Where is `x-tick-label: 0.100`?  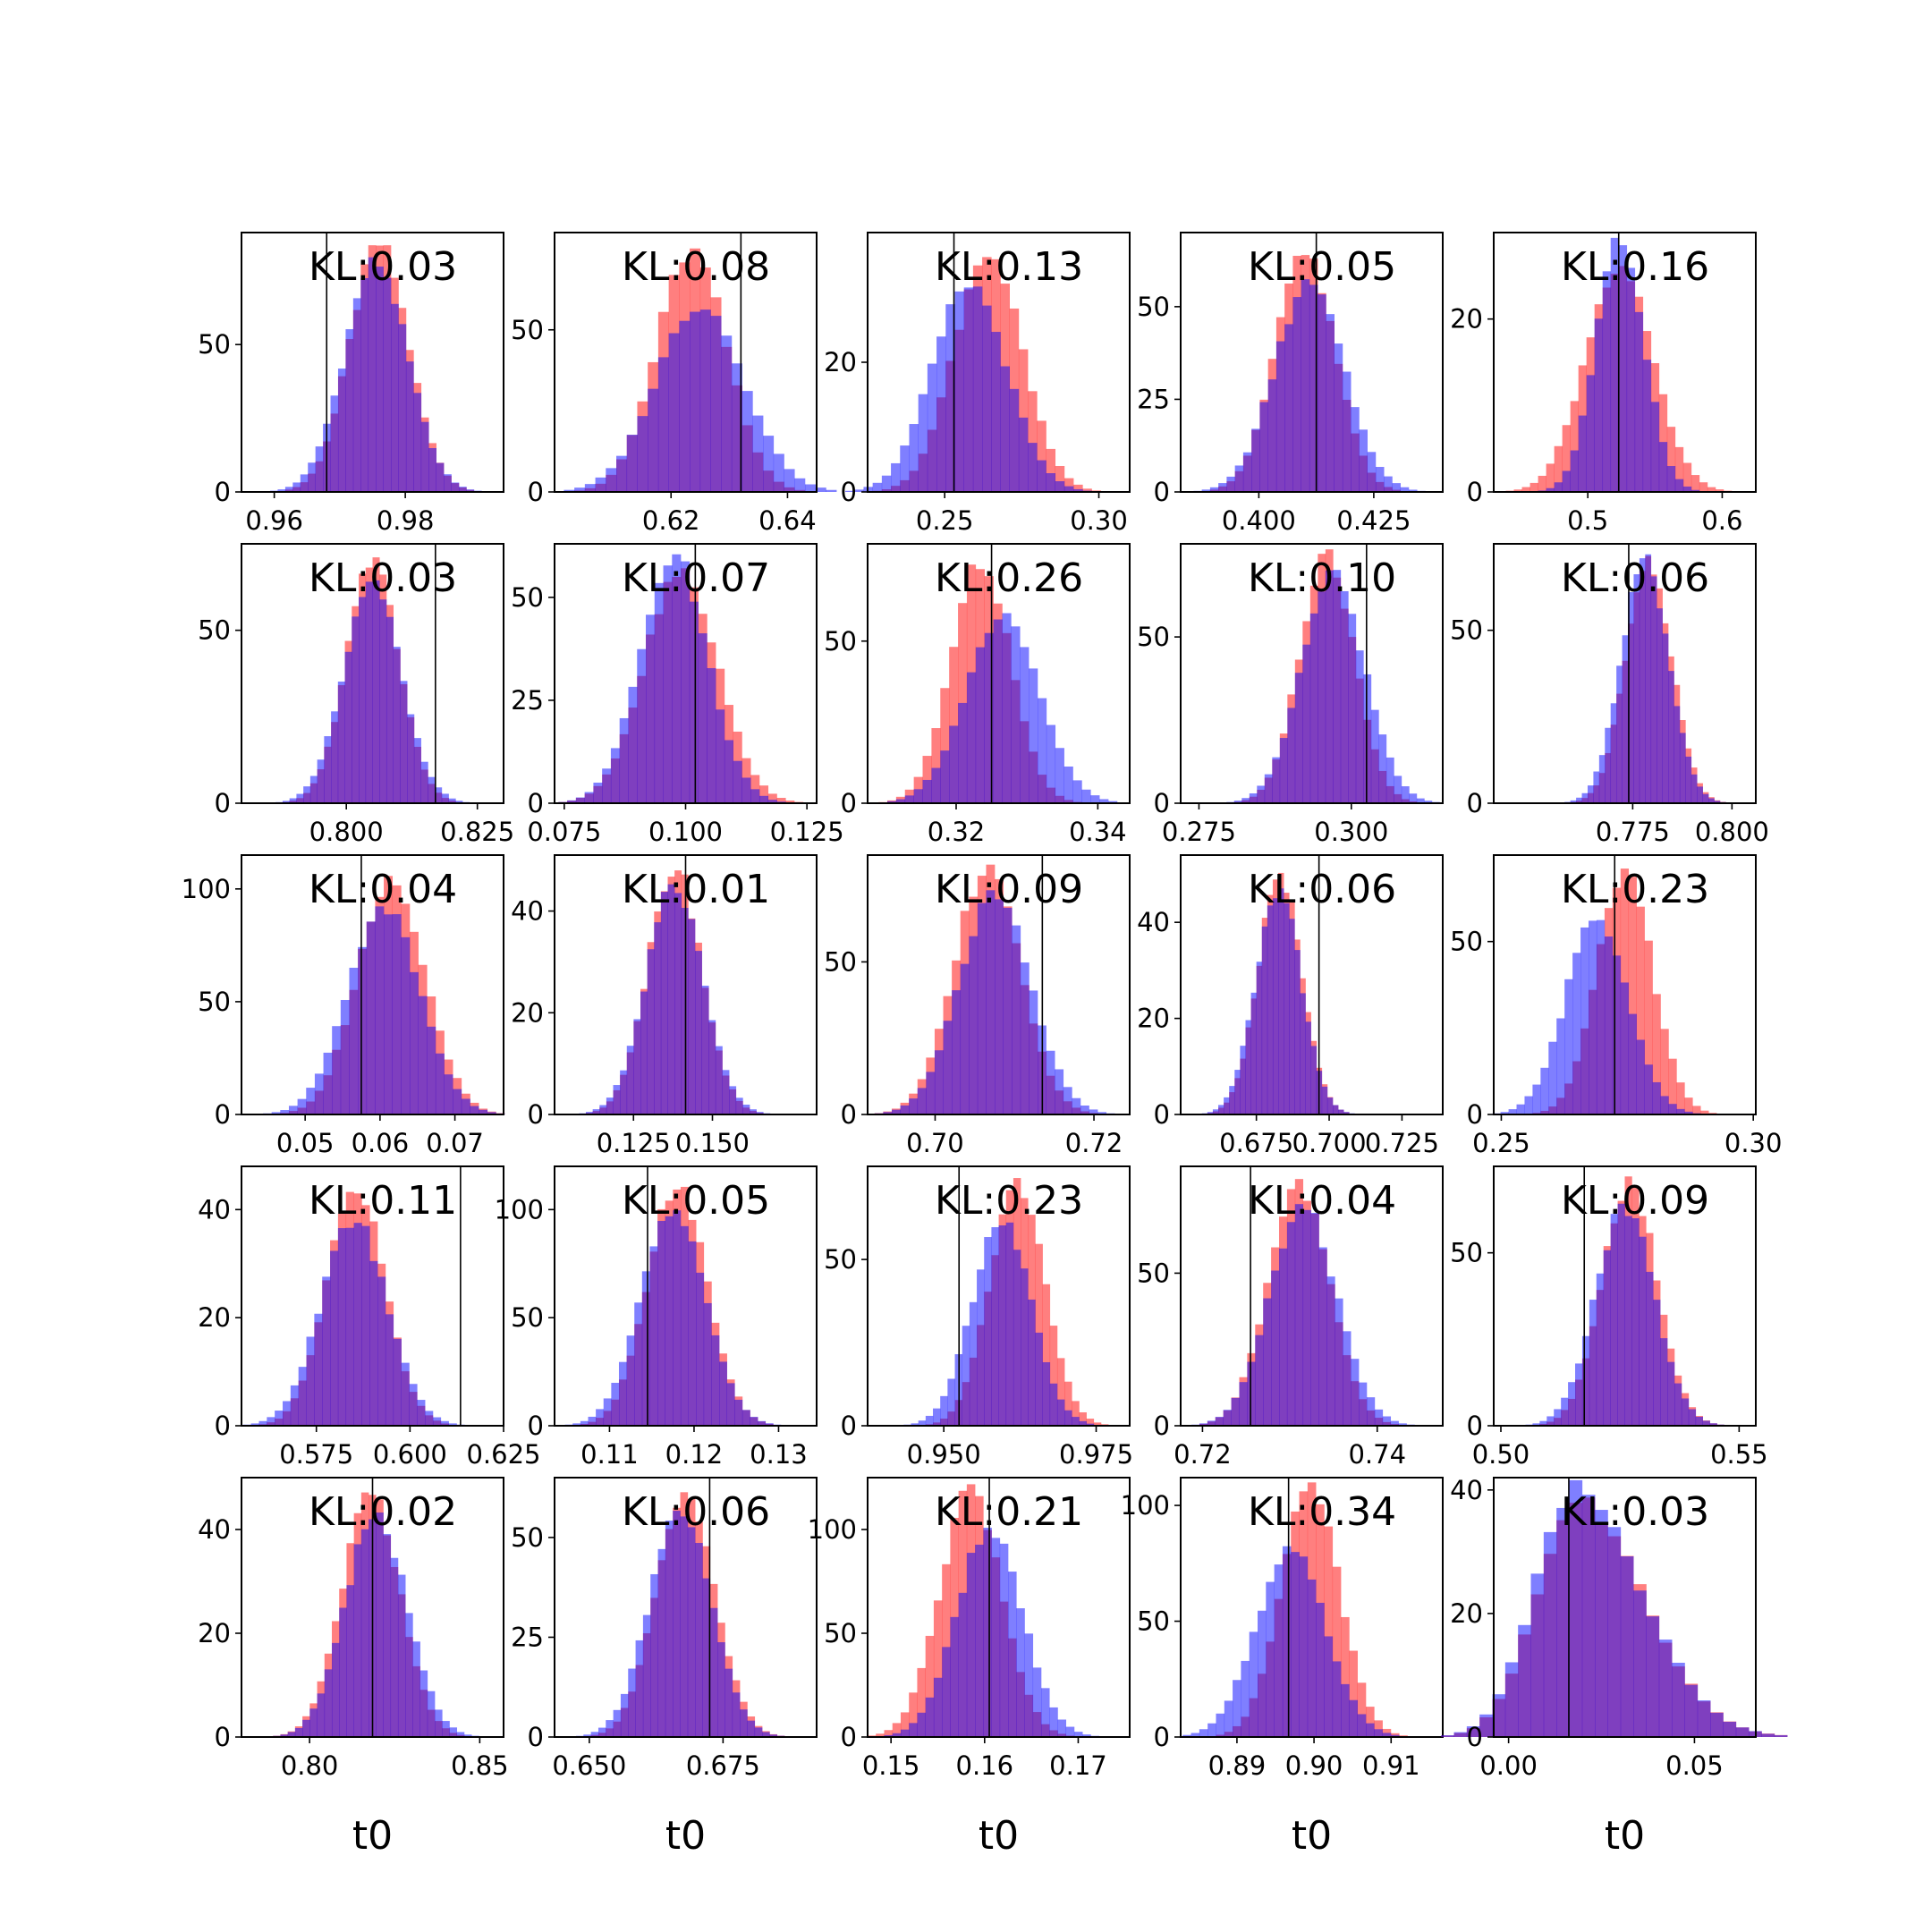 x-tick-label: 0.100 is located at coordinates (685, 832).